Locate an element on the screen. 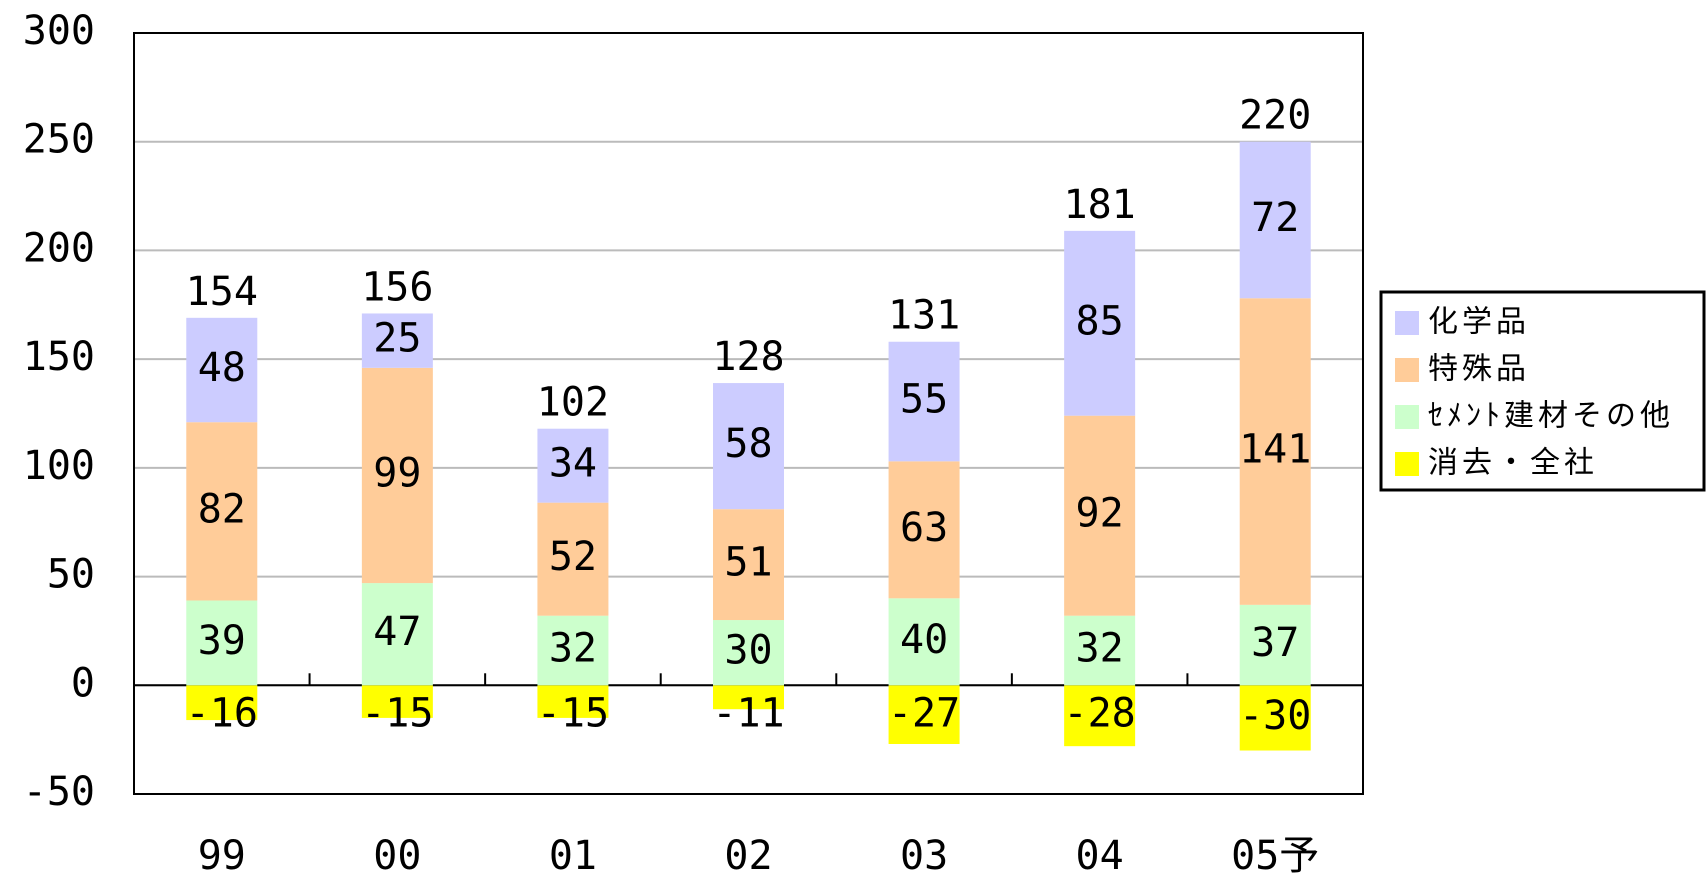 This screenshot has width=1706, height=880. data-label: 85 is located at coordinates (1100, 321).